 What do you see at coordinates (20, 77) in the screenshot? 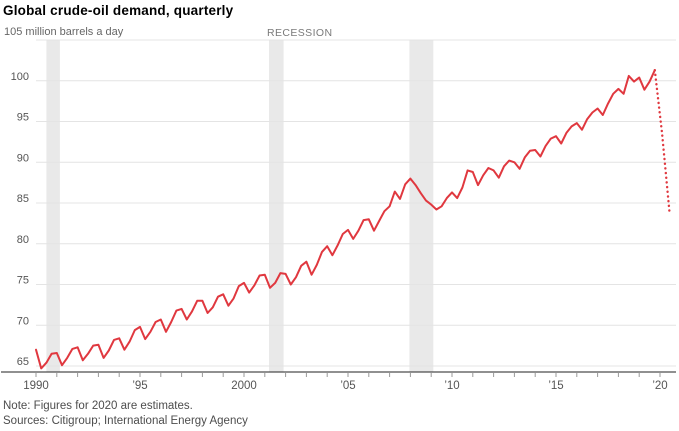
I see `y-tick-label: 100` at bounding box center [20, 77].